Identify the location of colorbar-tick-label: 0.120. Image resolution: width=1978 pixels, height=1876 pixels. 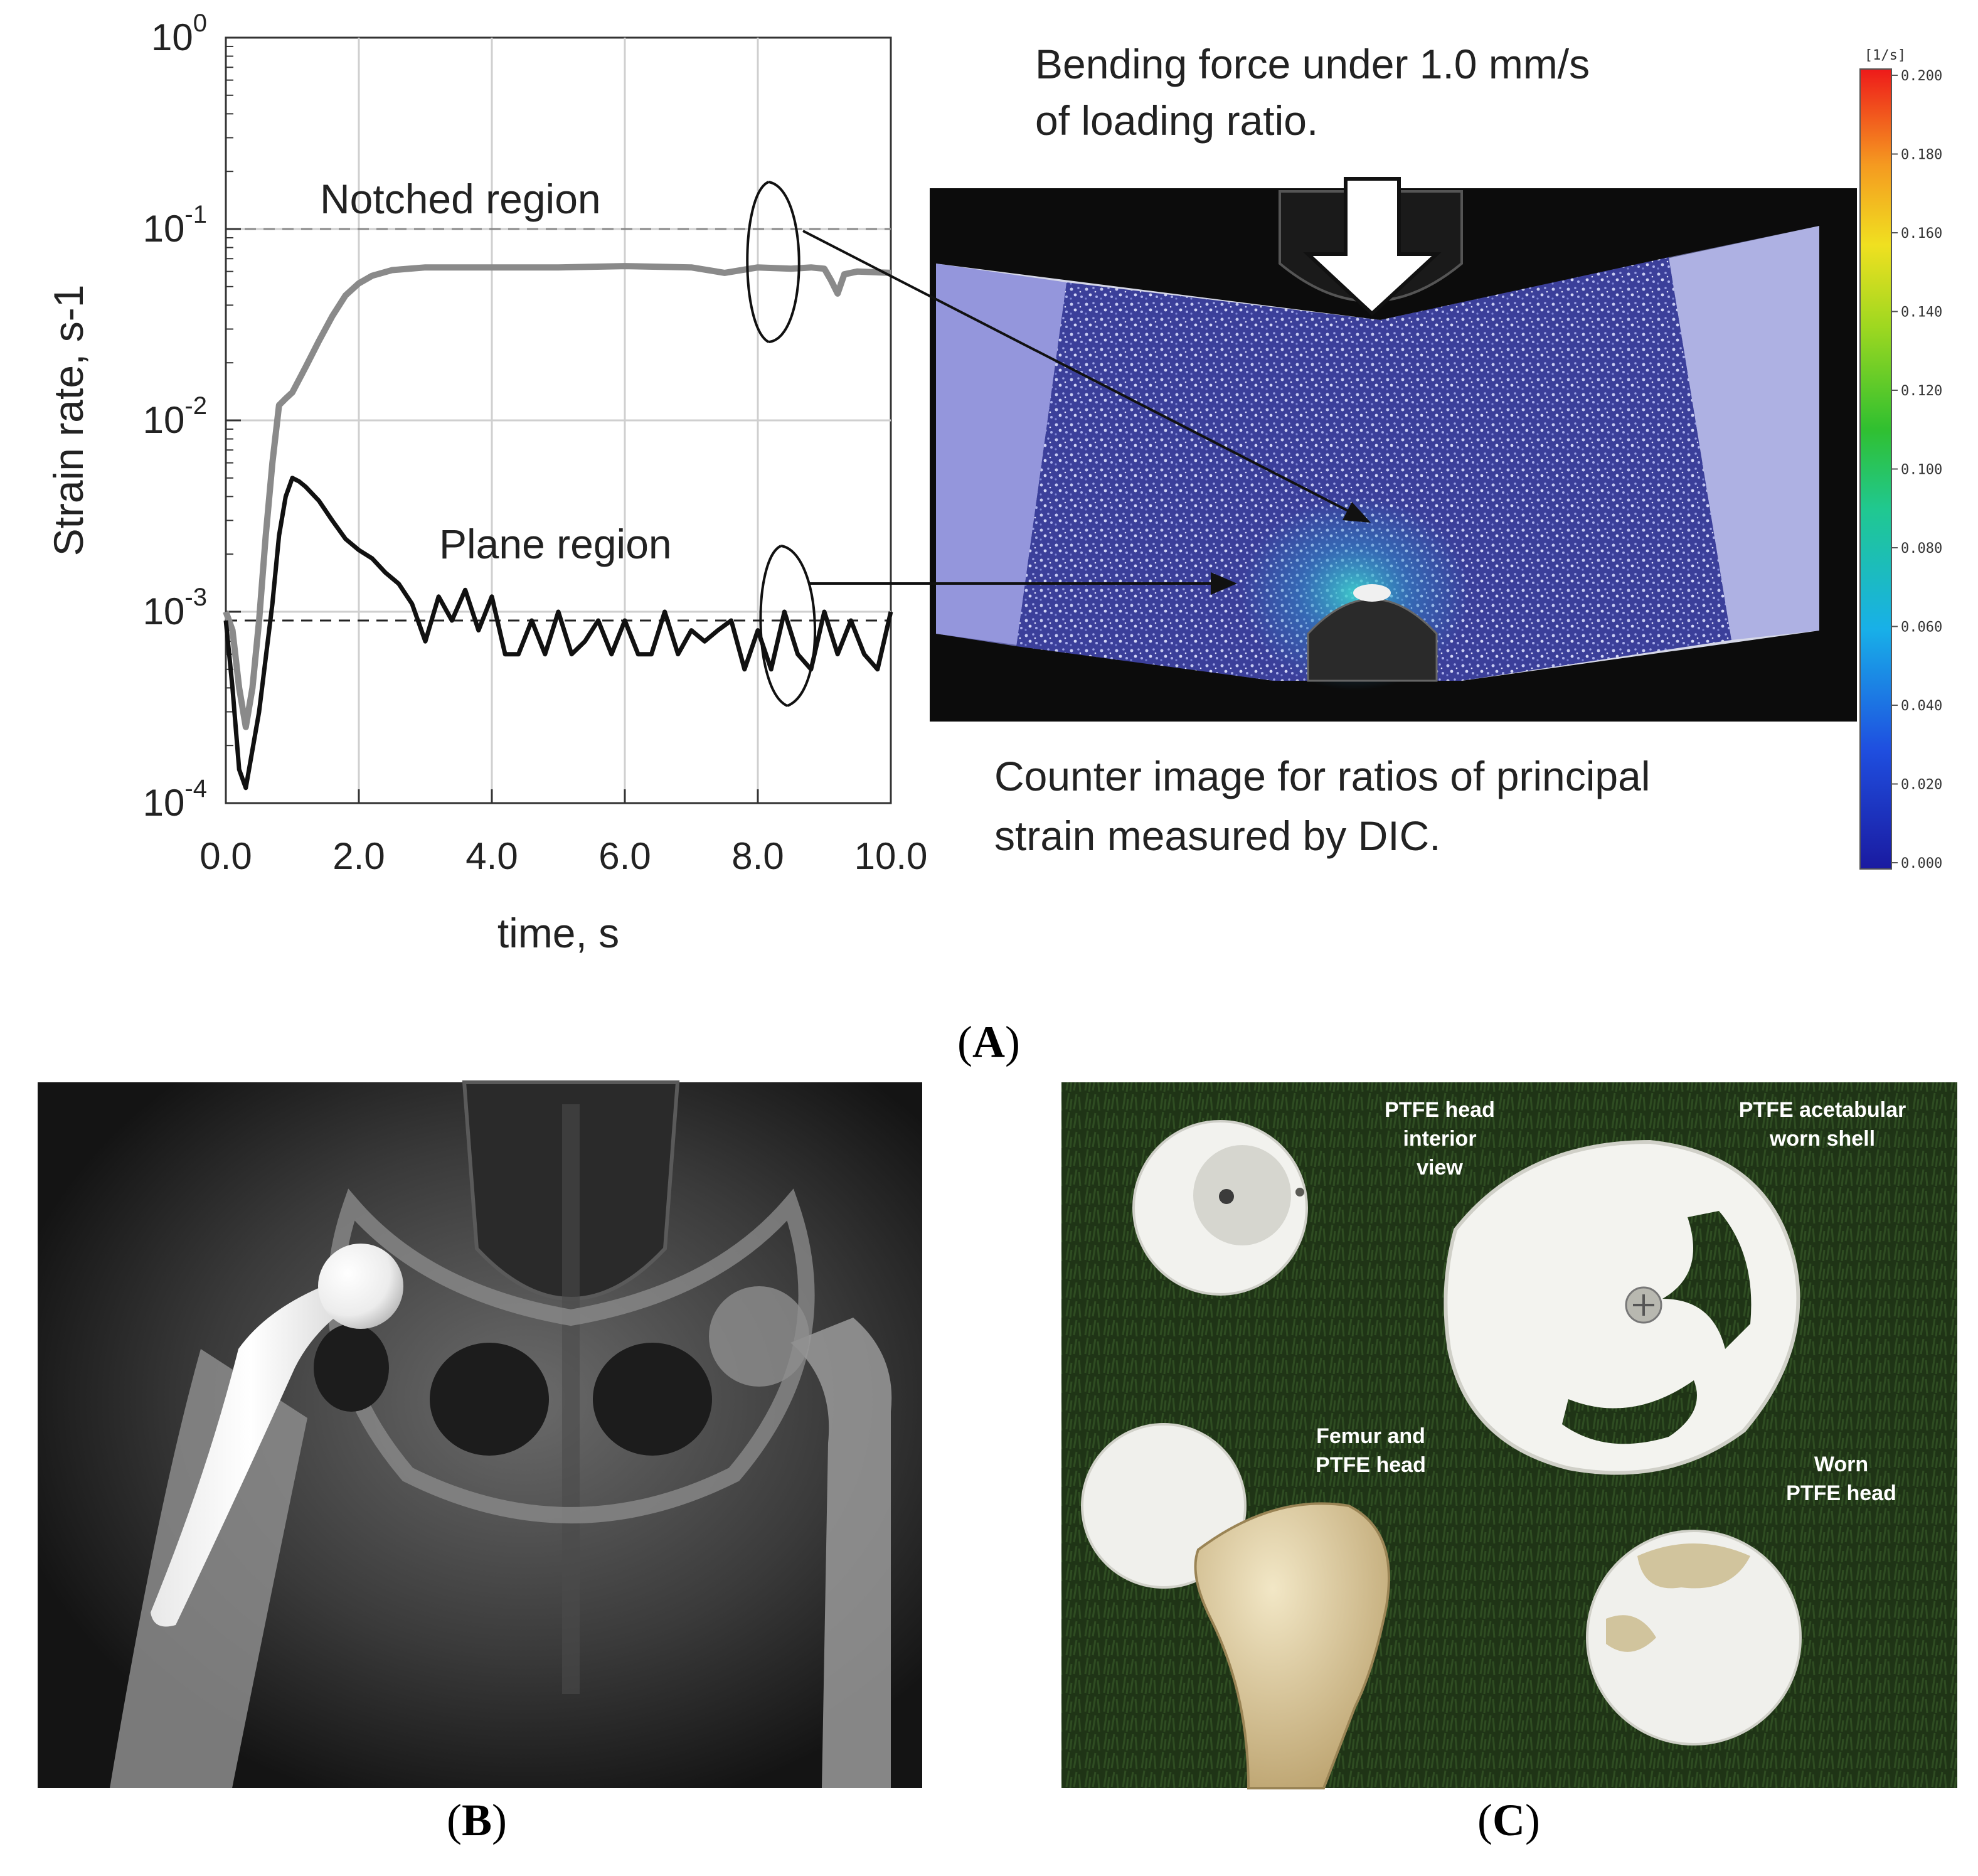
(1921, 391).